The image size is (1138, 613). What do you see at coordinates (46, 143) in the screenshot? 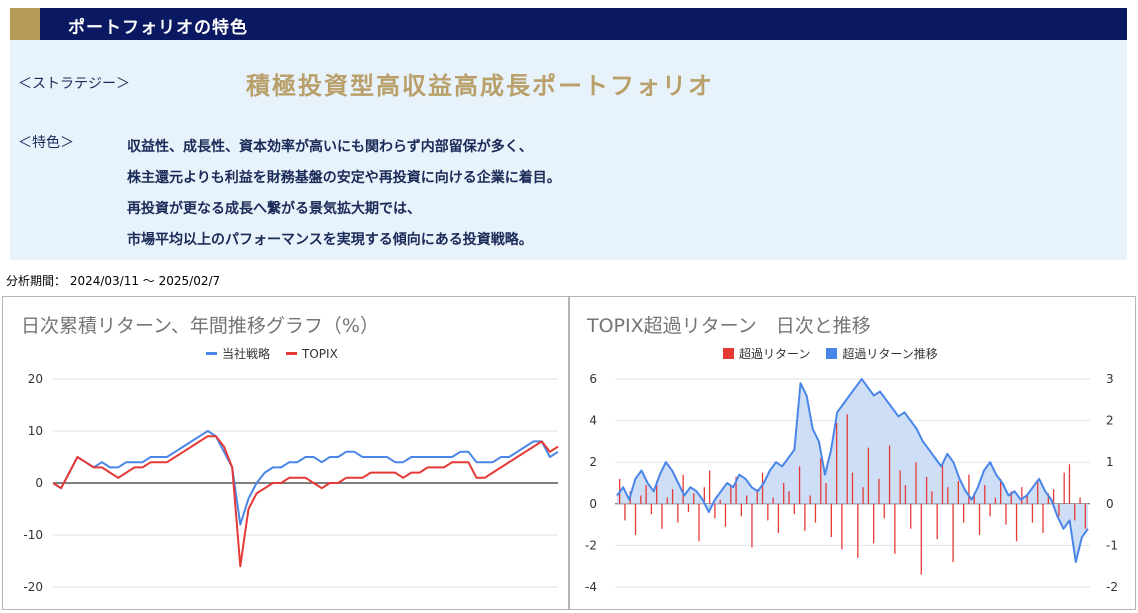
I see `feature-label: ＜特色＞` at bounding box center [46, 143].